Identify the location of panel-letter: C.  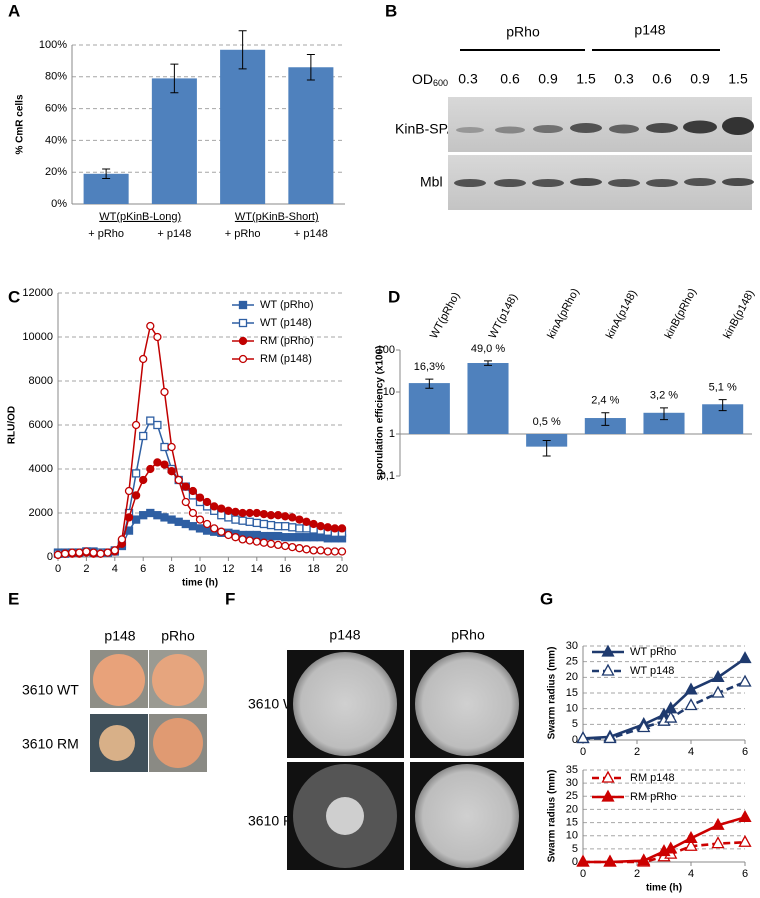
(14, 296).